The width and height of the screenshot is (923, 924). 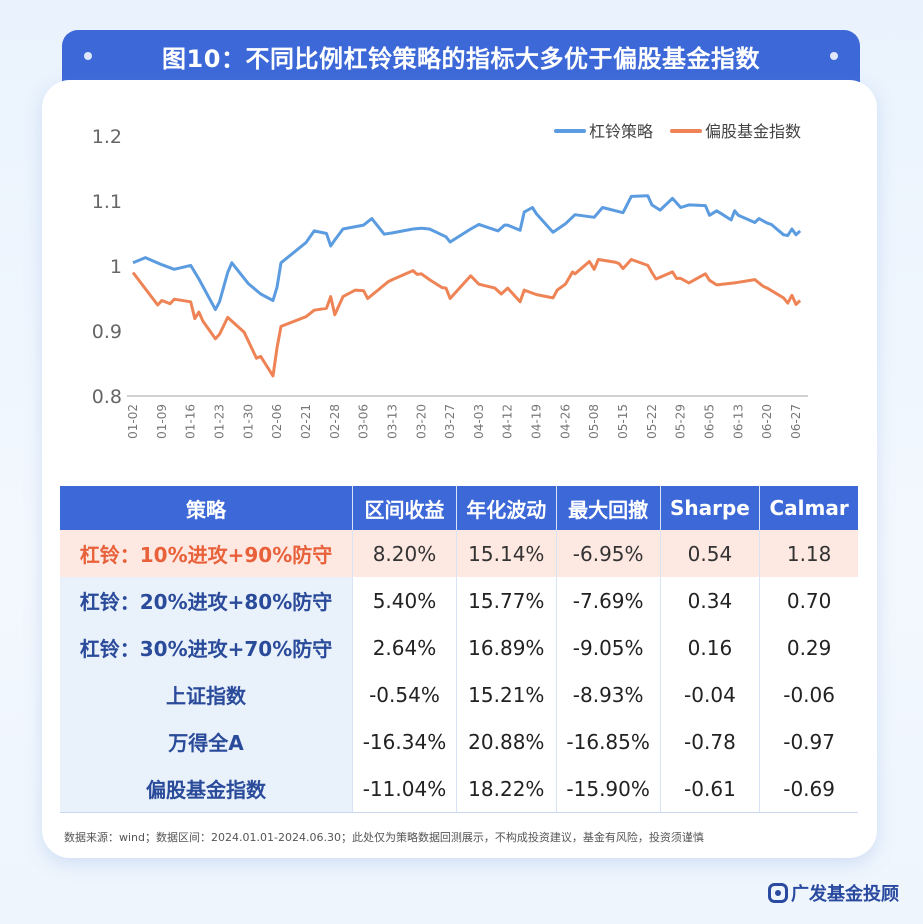 What do you see at coordinates (845, 894) in the screenshot?
I see `brand-name: 广发基金投顾` at bounding box center [845, 894].